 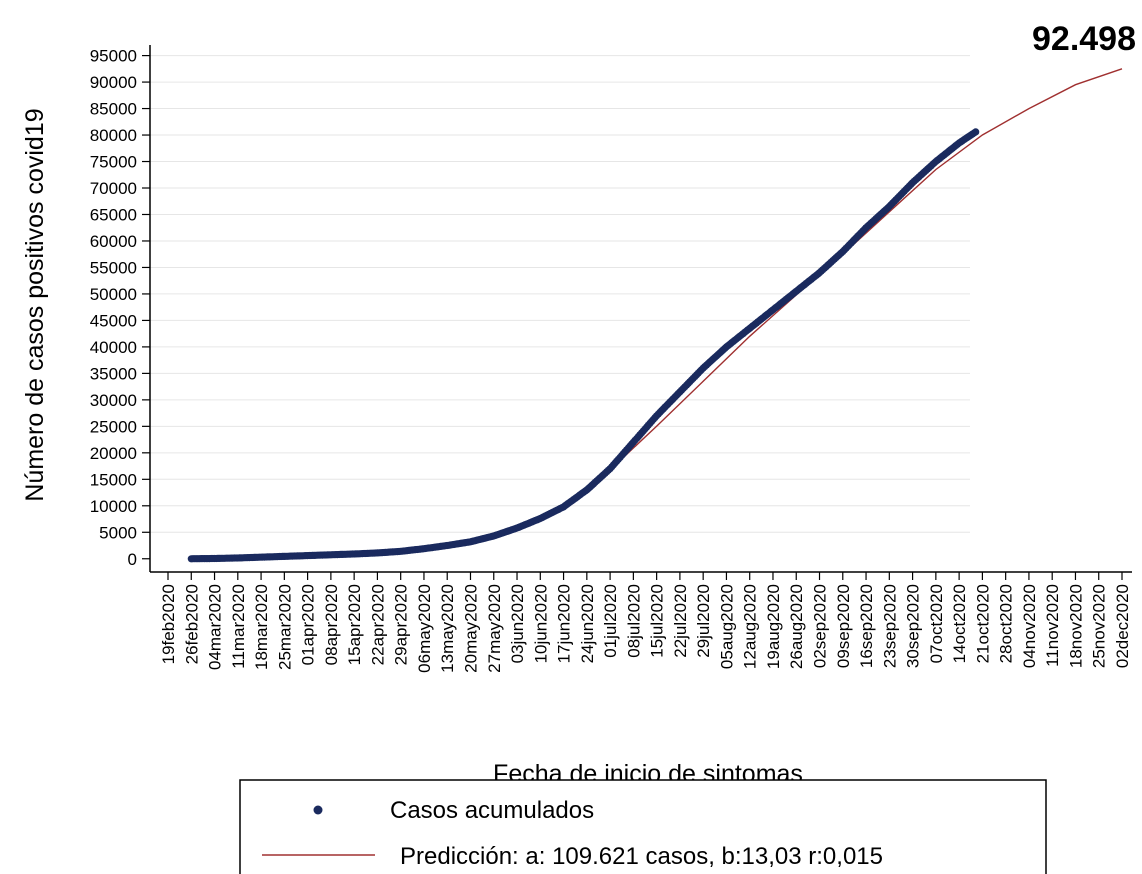 What do you see at coordinates (540, 623) in the screenshot?
I see `x-tick-label: 10jun2020` at bounding box center [540, 623].